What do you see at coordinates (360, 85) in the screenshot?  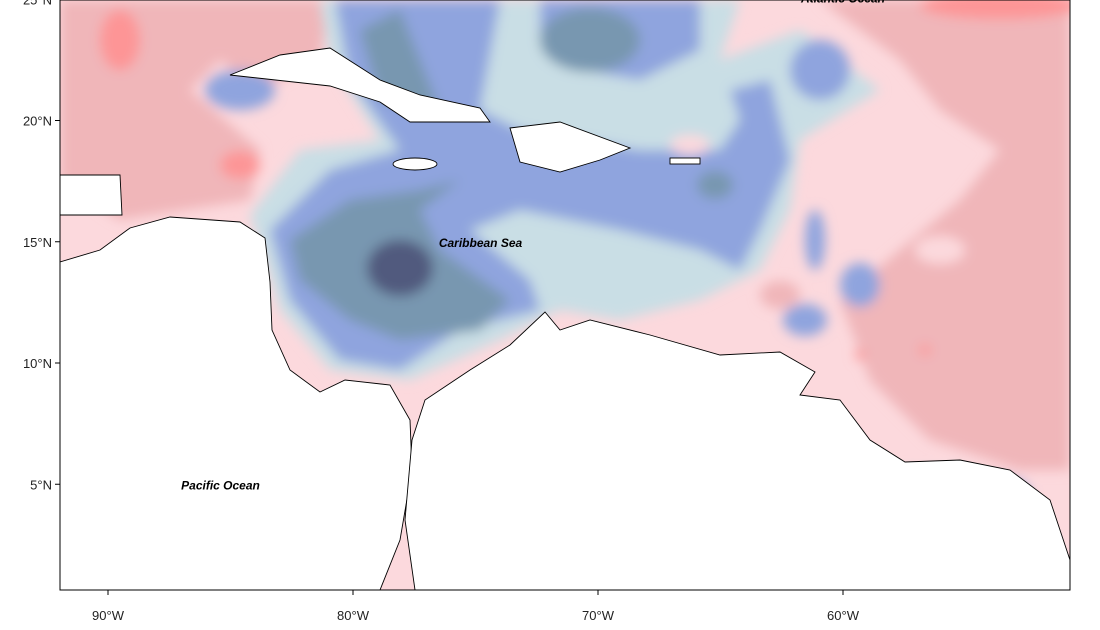 I see `cuba` at bounding box center [360, 85].